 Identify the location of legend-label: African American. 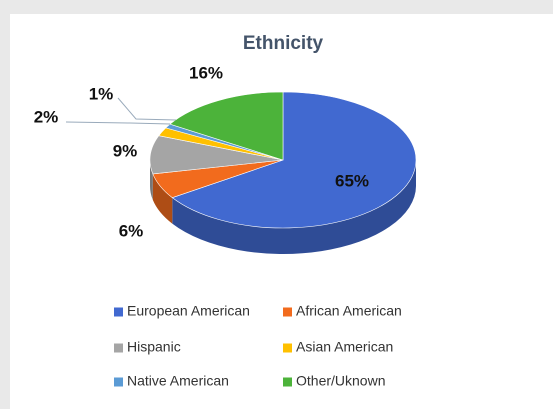
(349, 311).